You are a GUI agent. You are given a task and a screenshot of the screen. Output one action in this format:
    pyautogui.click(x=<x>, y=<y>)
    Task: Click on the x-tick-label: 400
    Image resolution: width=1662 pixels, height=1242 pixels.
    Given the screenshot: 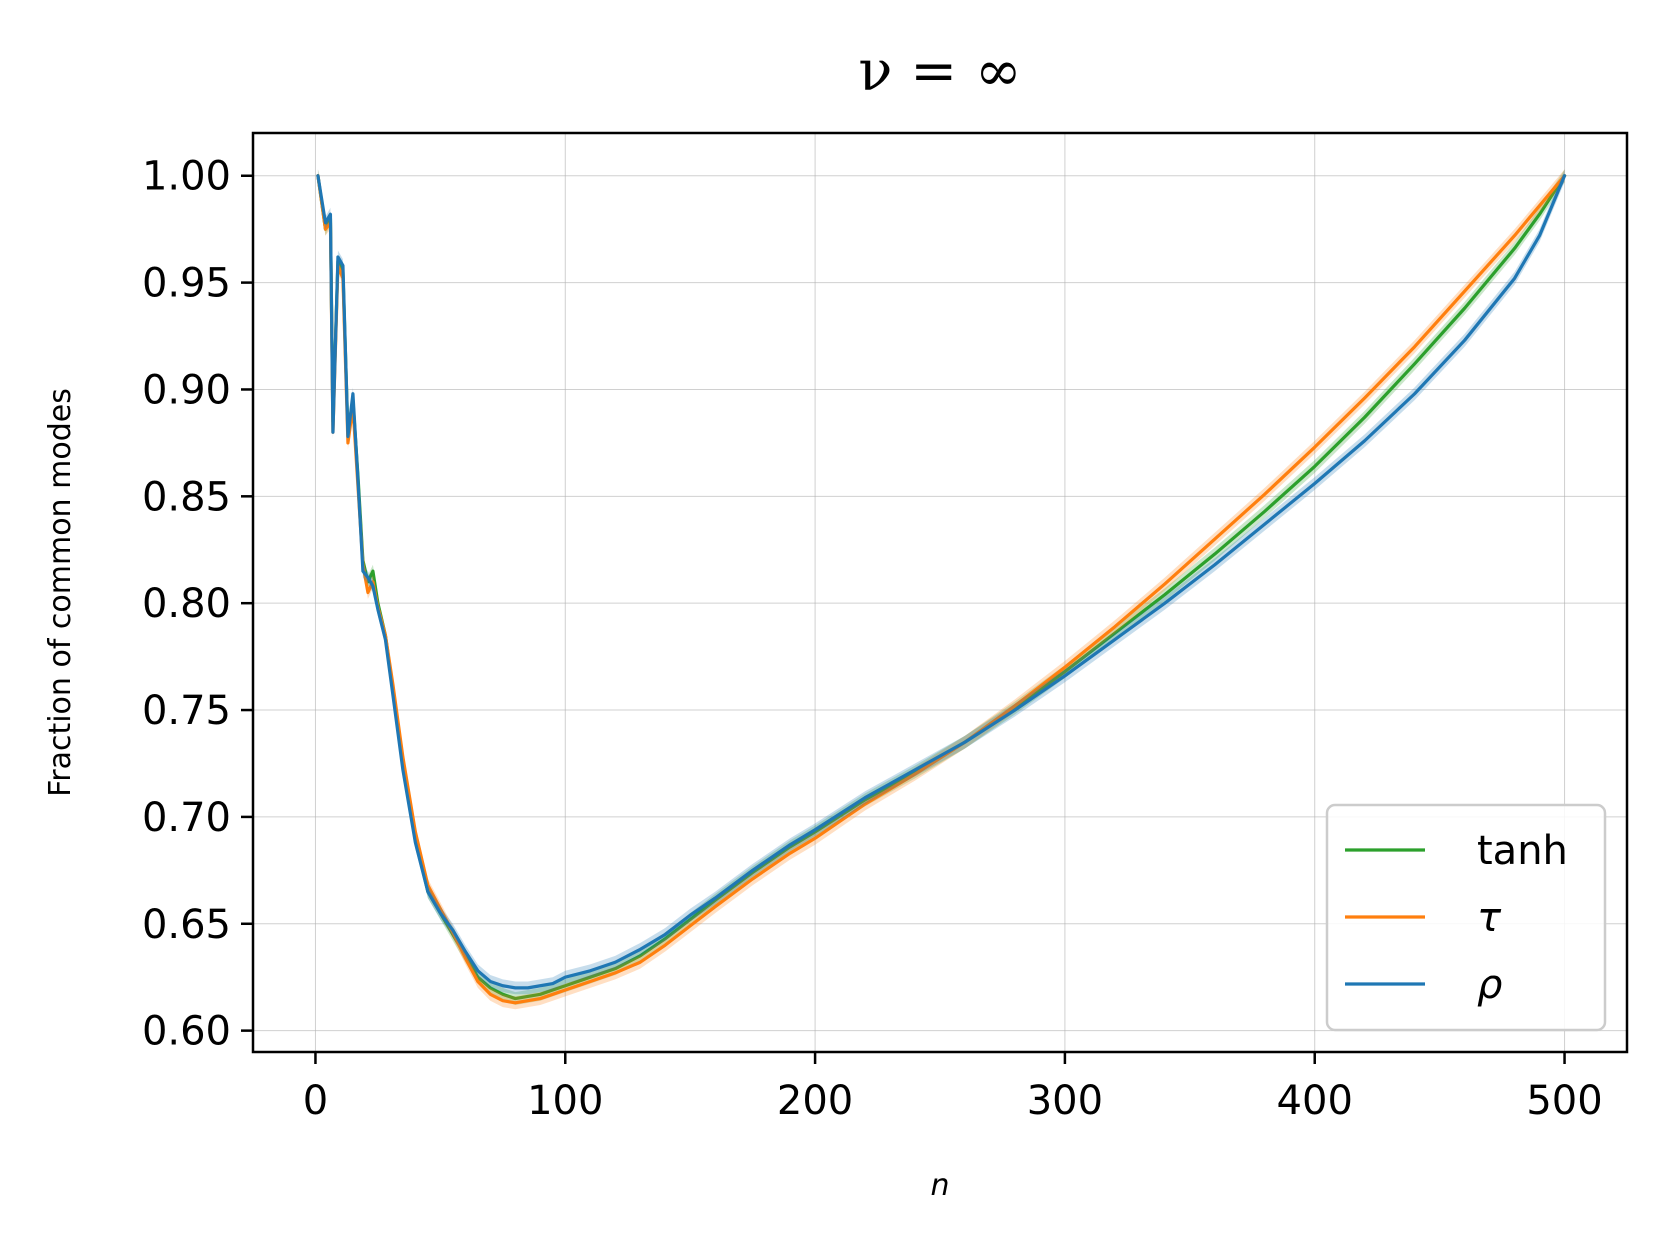 What is the action you would take?
    pyautogui.click(x=1315, y=1101)
    